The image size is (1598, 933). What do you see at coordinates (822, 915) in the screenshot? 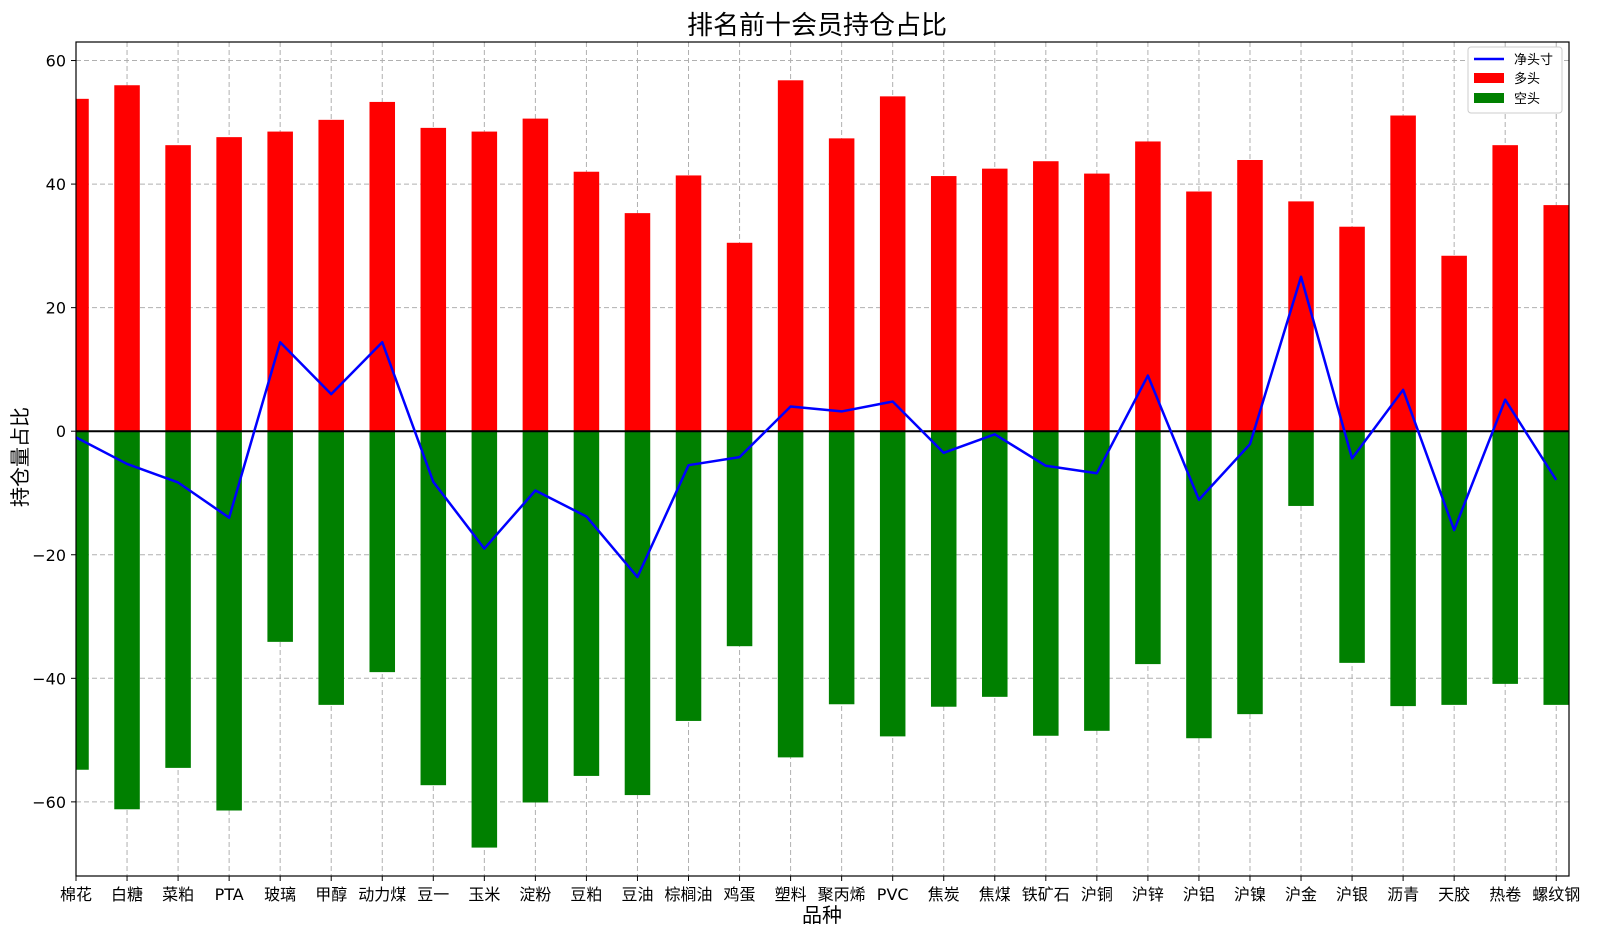
I see `x-axis-label: 品种` at bounding box center [822, 915].